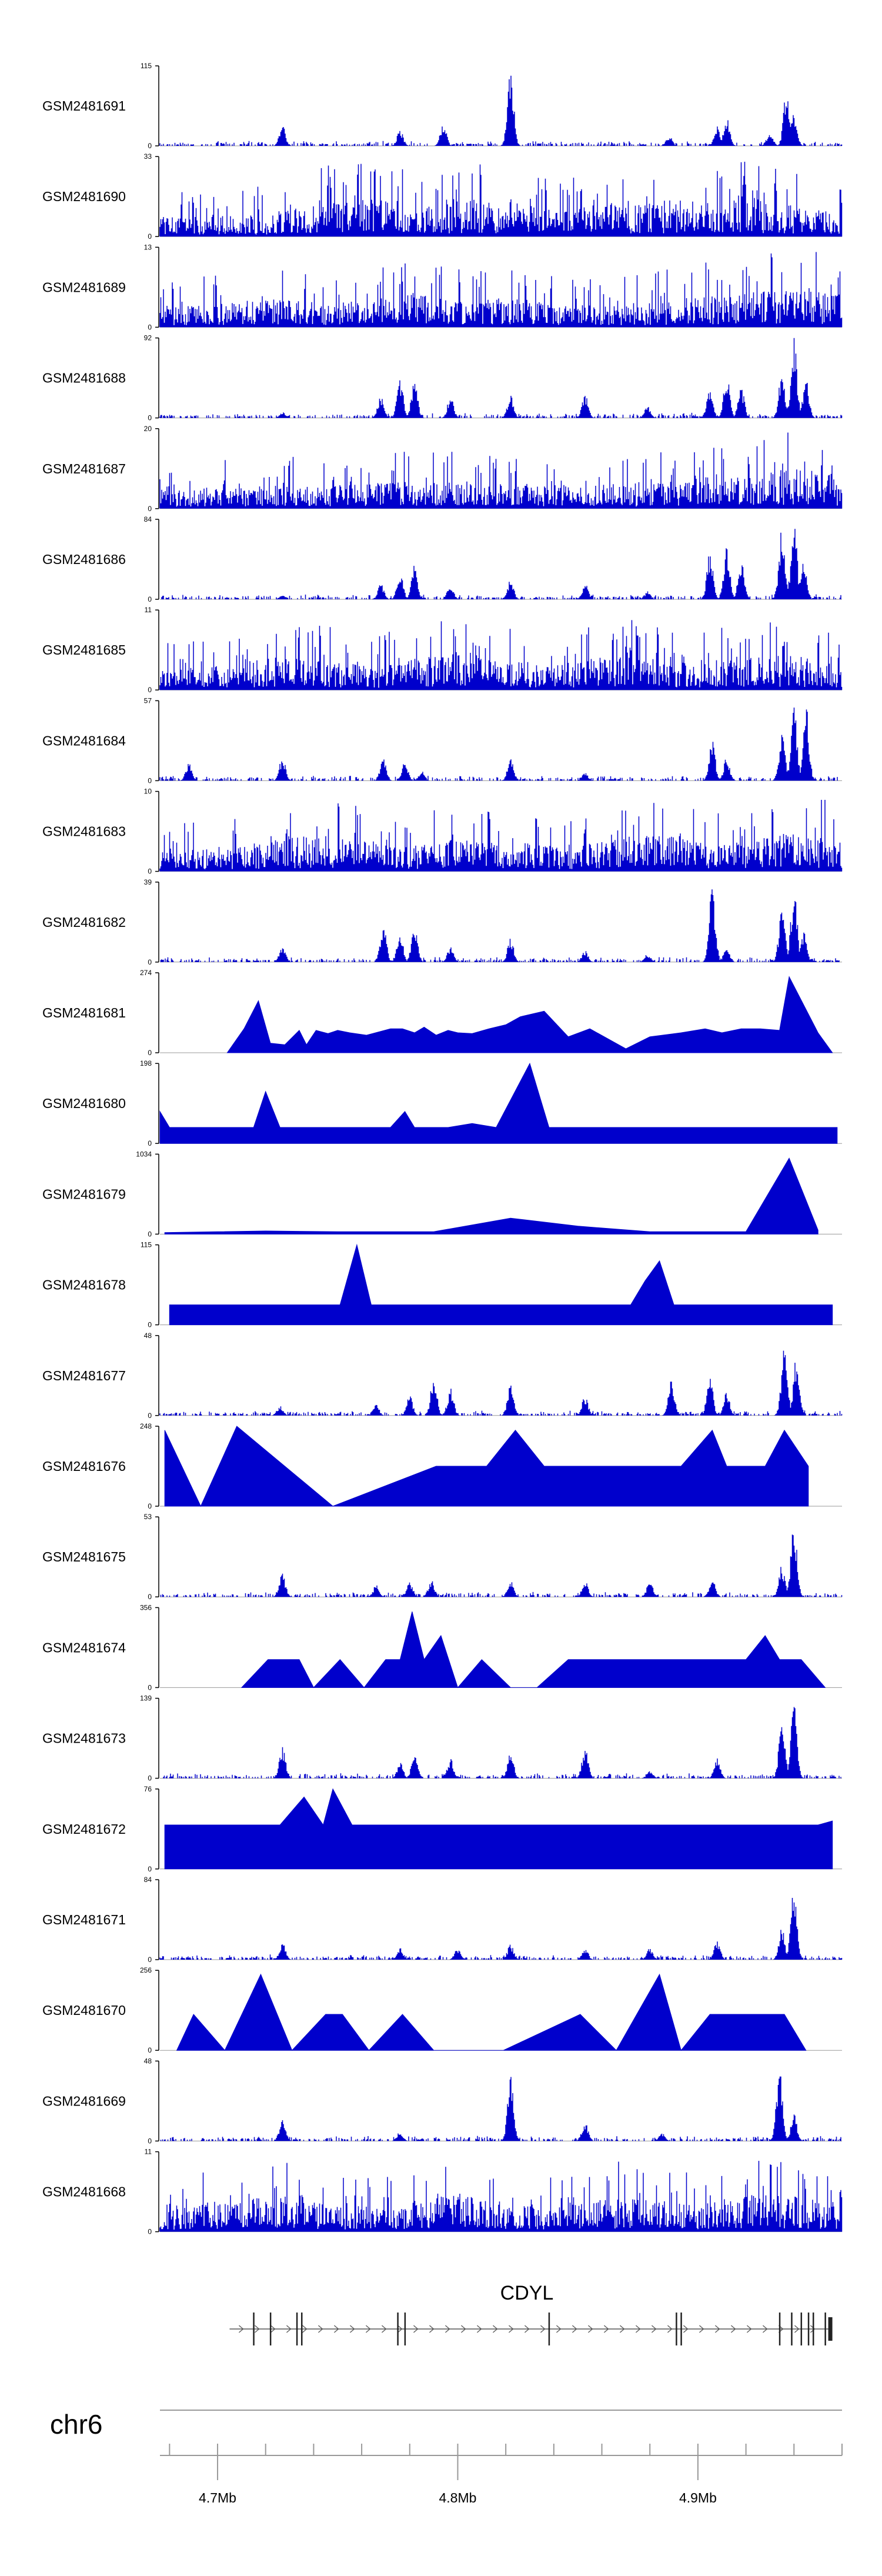 The height and width of the screenshot is (2576, 882). Describe the element at coordinates (84, 650) in the screenshot. I see `track-label: GSM2481685` at that location.